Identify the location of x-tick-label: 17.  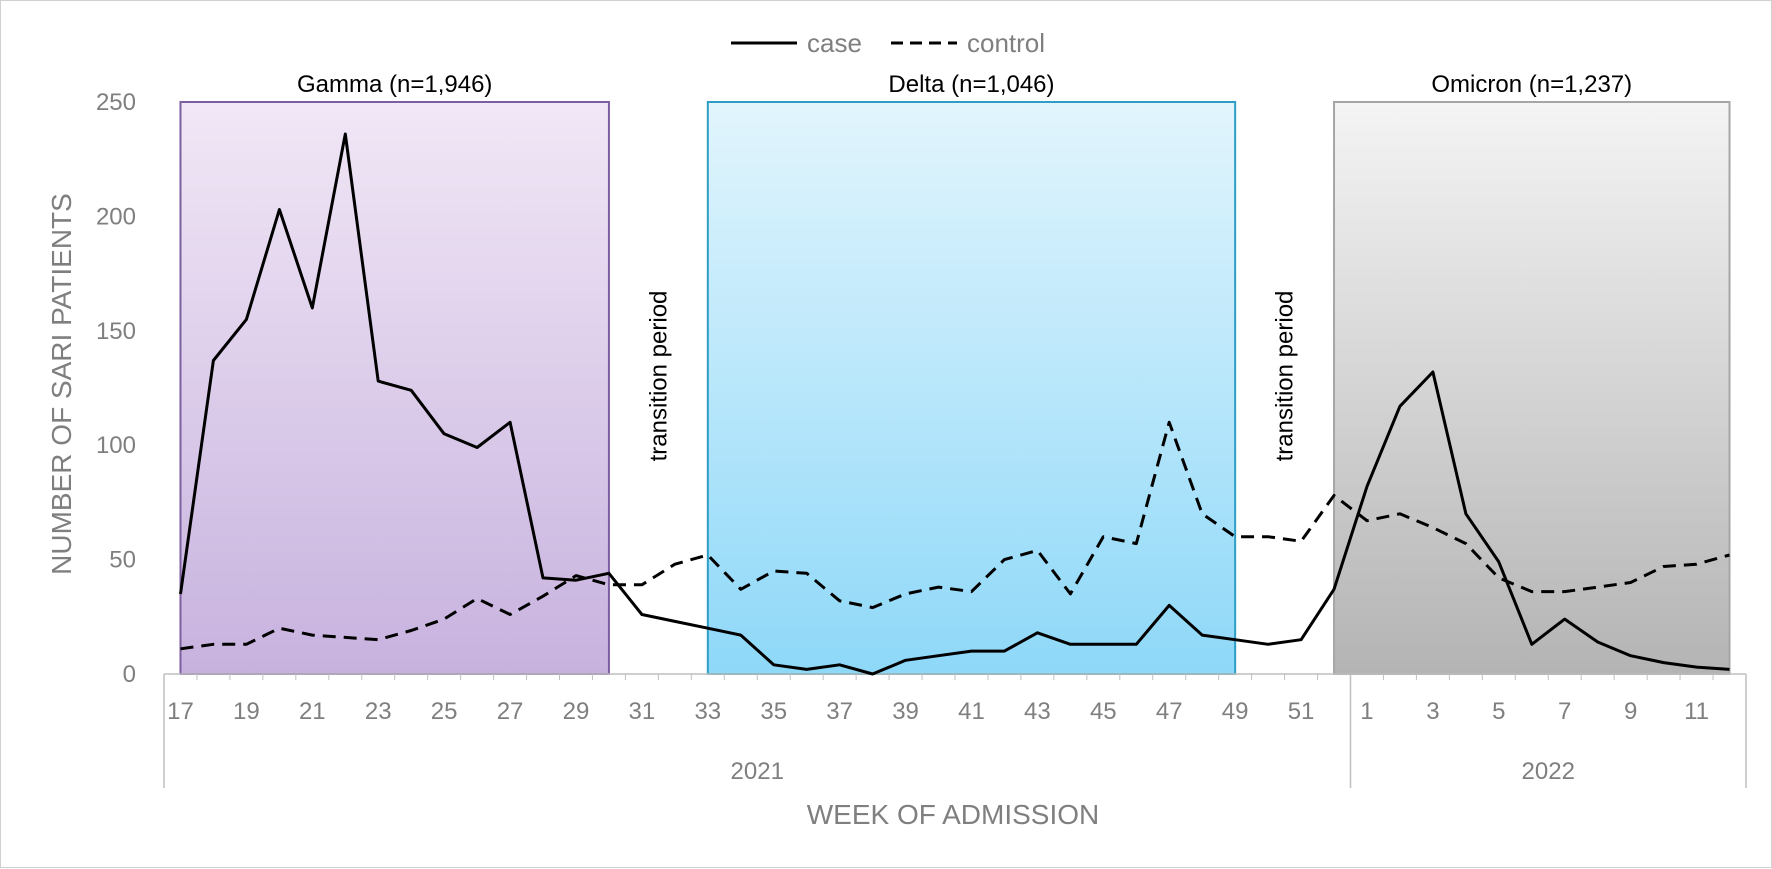
(180, 711).